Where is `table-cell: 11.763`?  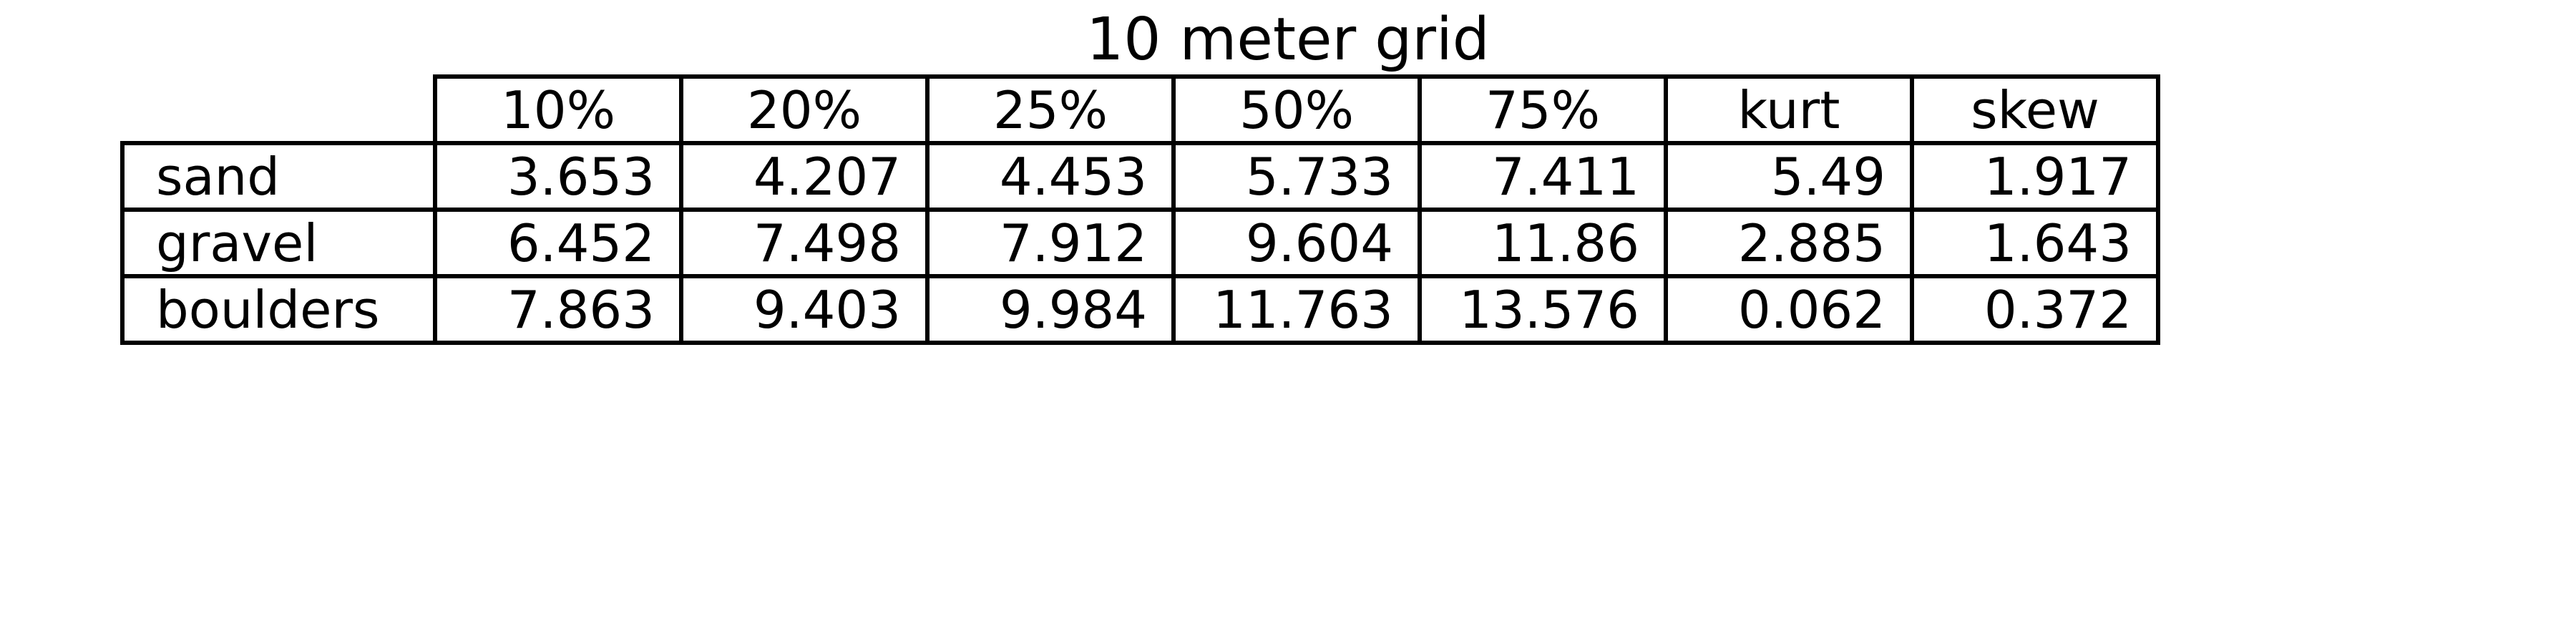 table-cell: 11.763 is located at coordinates (1296, 309).